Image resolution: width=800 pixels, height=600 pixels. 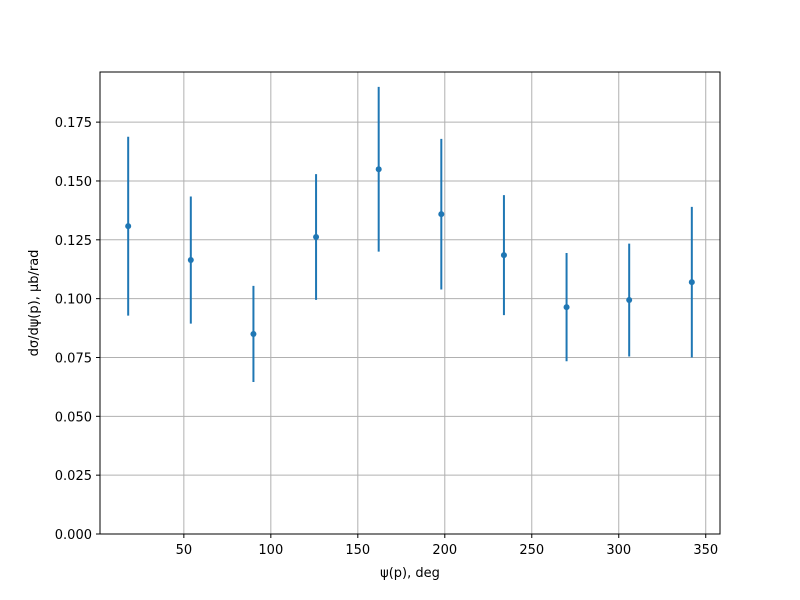 I want to click on x-tick-label: 150, so click(x=357, y=550).